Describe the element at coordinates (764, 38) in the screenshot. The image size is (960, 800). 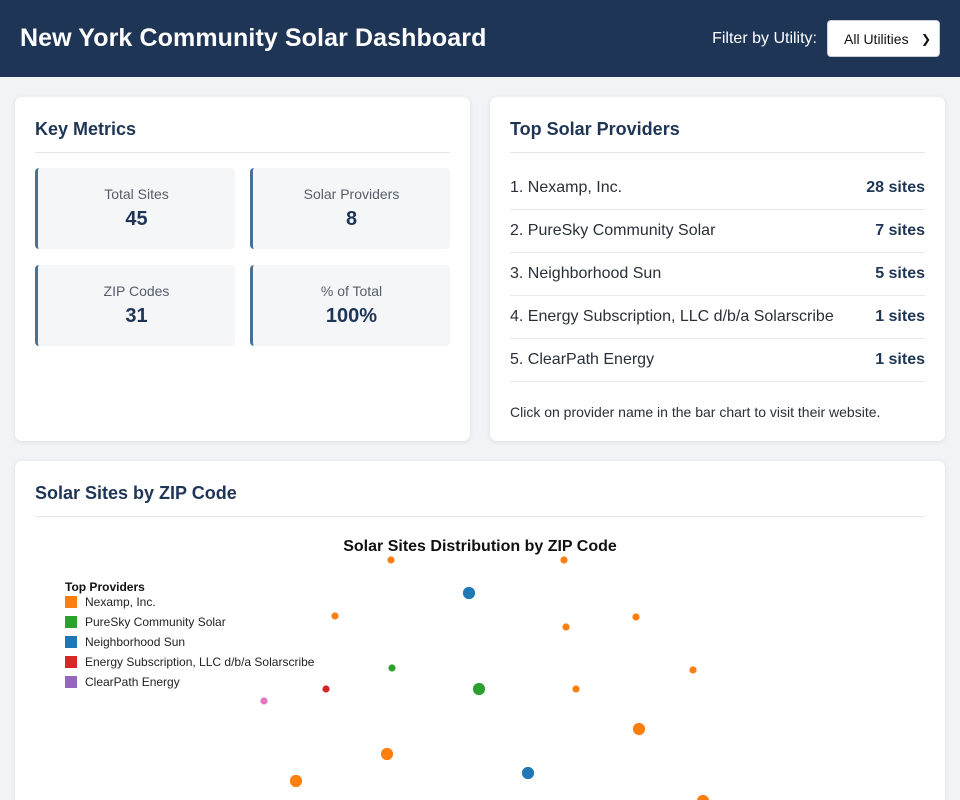
I see `filter-label: Filter by Utility:` at that location.